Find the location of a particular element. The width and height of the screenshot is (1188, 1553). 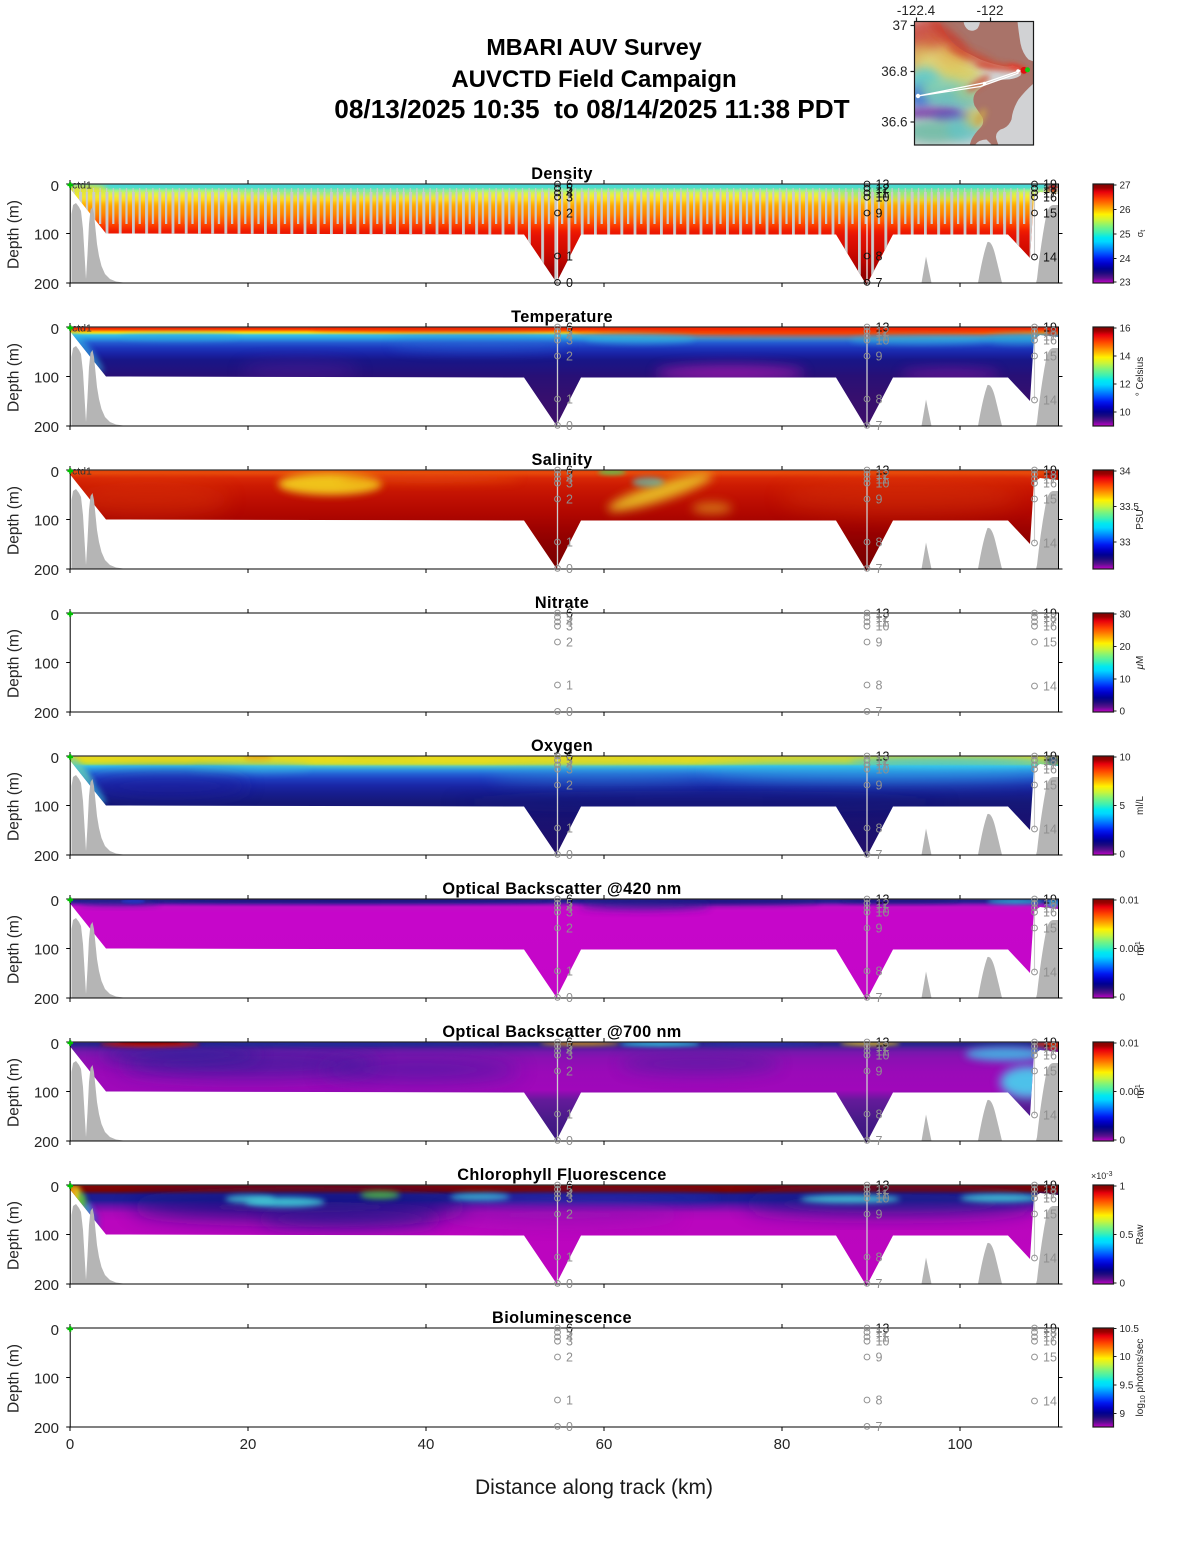

svg-text: PSU is located at coordinates (1140, 519).